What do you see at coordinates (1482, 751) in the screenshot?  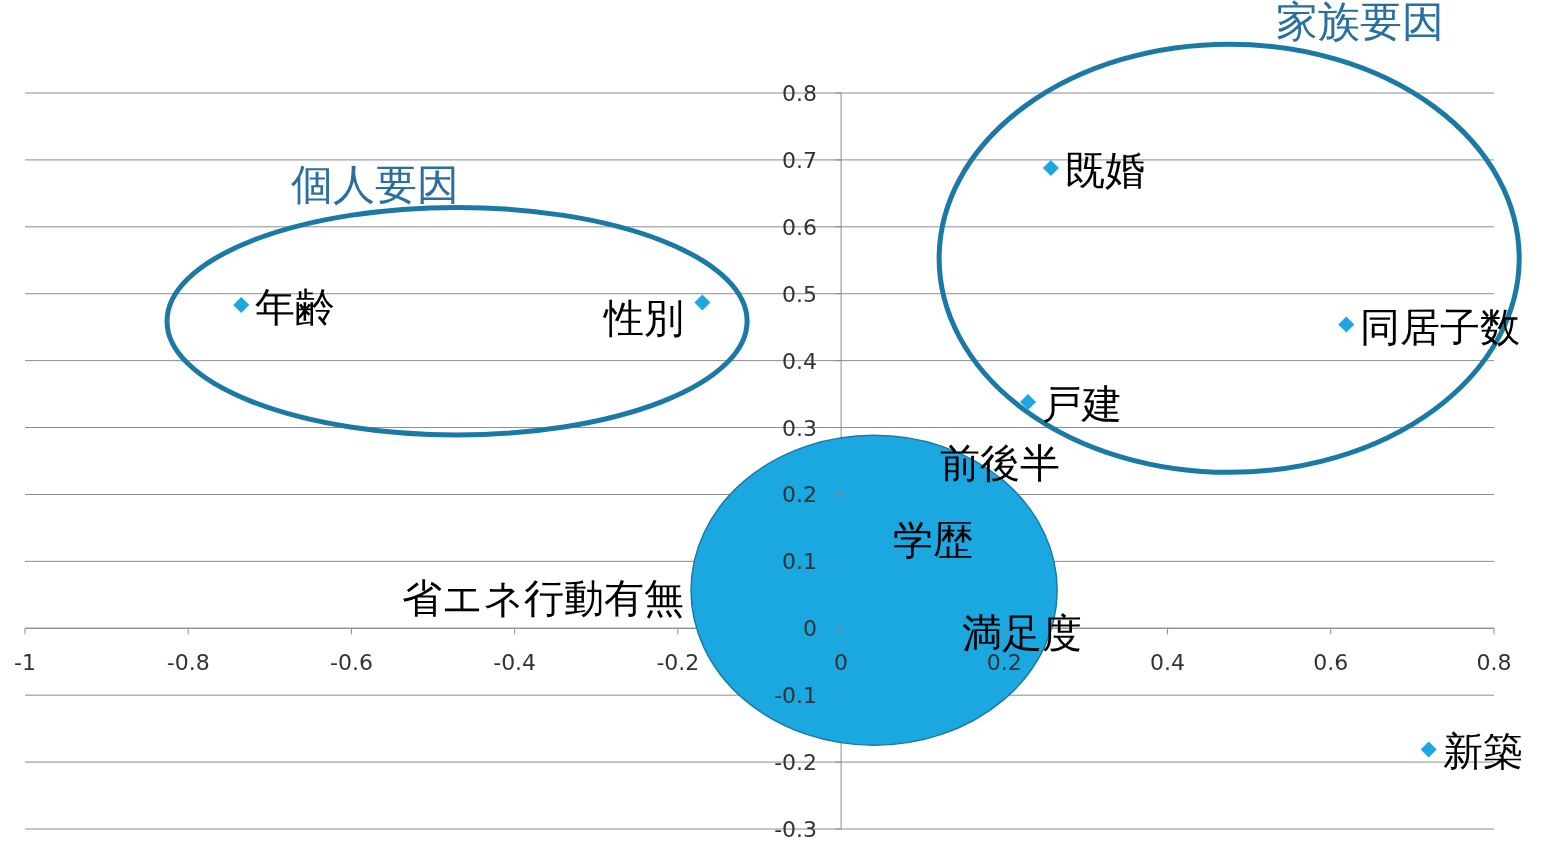 I see `data-label: 新築` at bounding box center [1482, 751].